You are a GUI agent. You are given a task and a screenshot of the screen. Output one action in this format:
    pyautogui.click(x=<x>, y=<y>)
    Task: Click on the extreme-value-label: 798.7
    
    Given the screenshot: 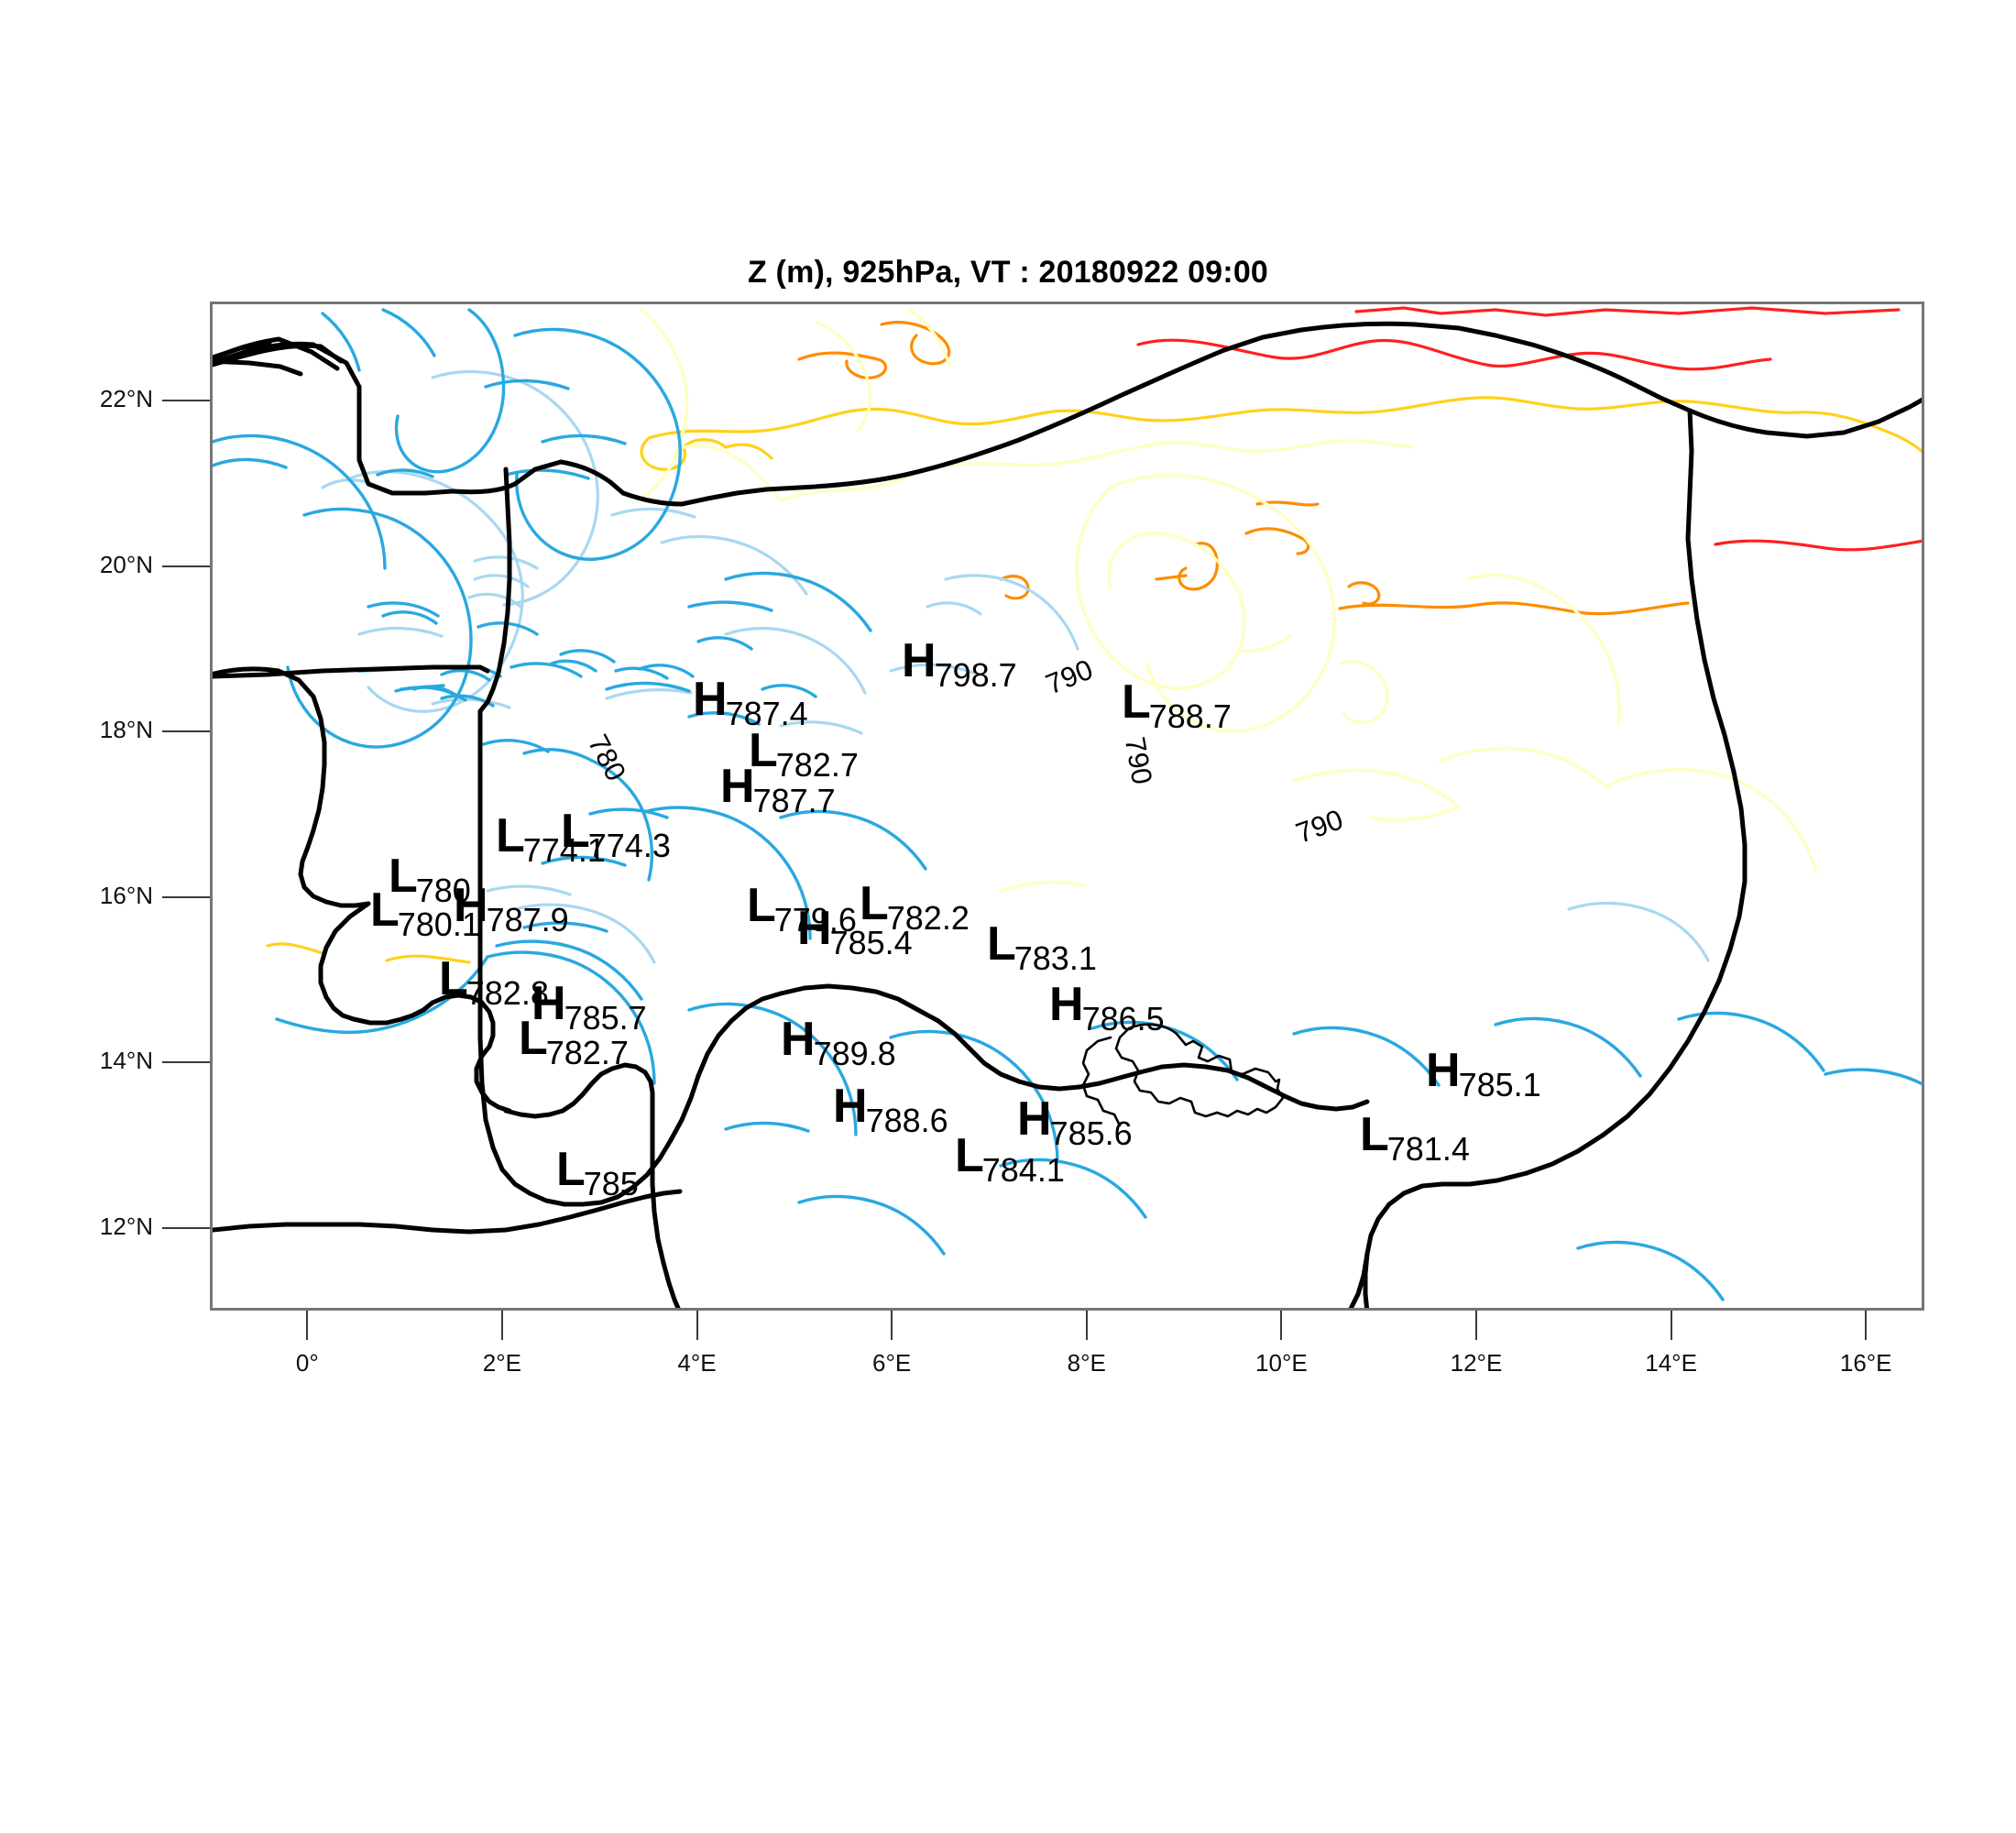 What is the action you would take?
    pyautogui.click(x=975, y=675)
    